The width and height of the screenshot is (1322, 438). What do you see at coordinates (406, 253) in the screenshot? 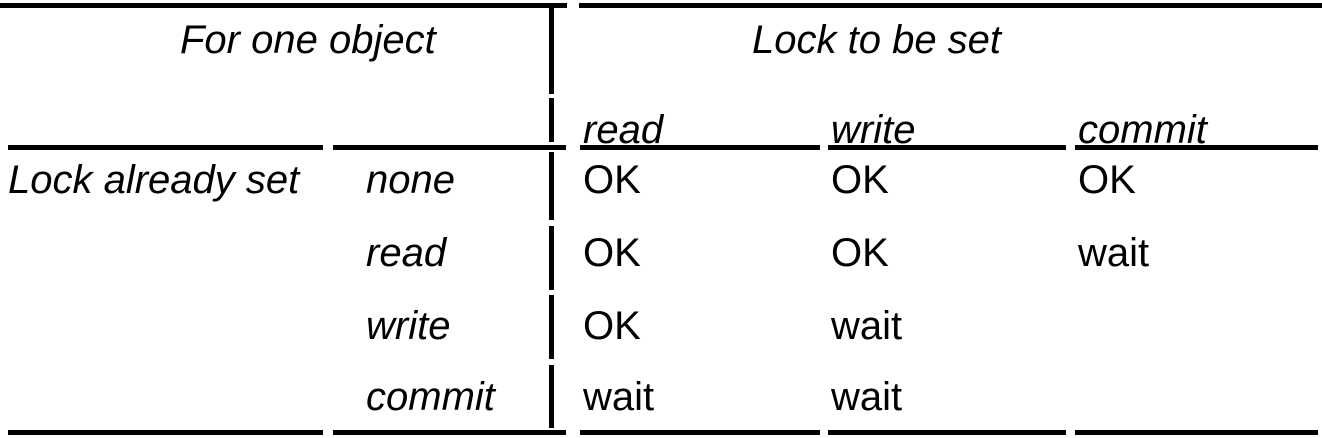
I see `row-label-read: read` at bounding box center [406, 253].